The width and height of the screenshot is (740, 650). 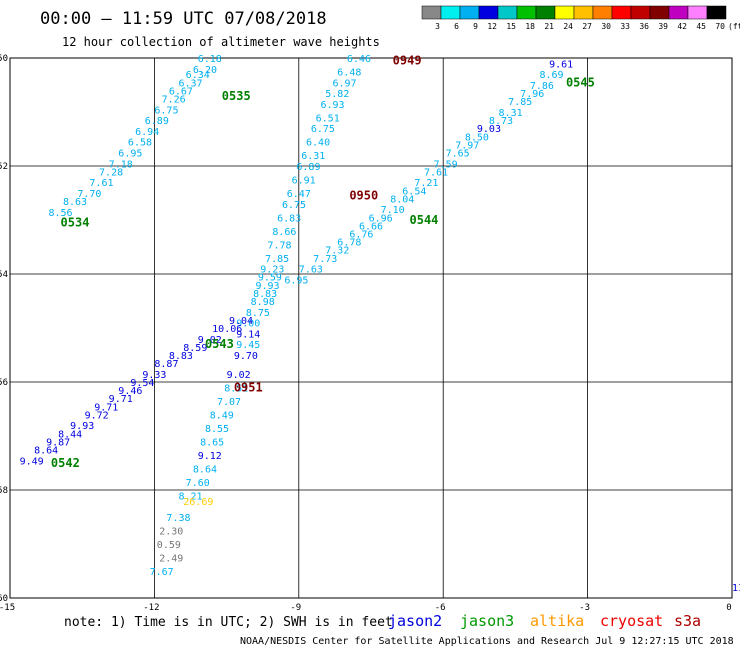 What do you see at coordinates (530, 26) in the screenshot?
I see `colorbar-label: 18` at bounding box center [530, 26].